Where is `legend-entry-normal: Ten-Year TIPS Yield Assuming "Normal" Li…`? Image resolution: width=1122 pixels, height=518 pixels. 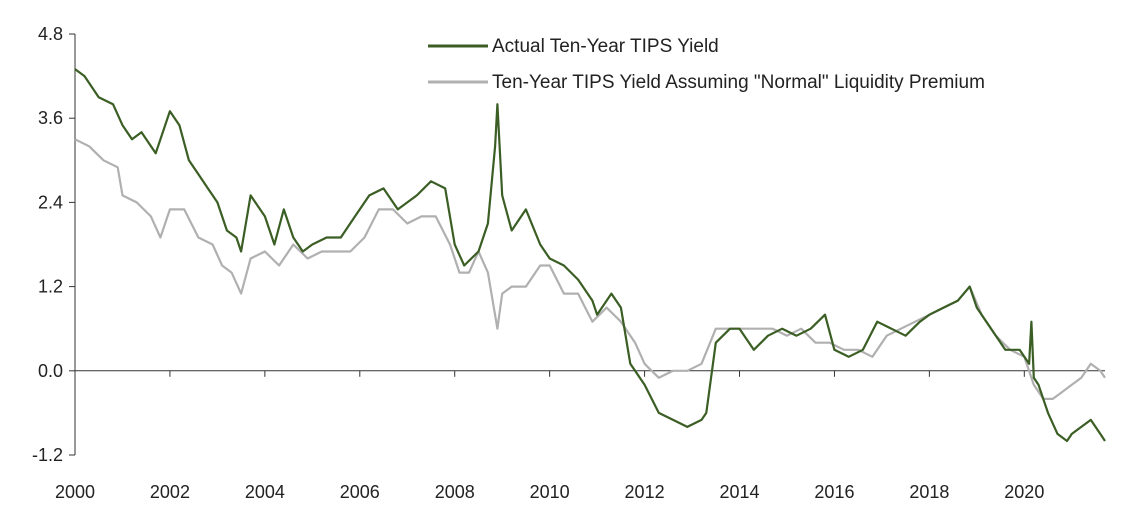 legend-entry-normal: Ten-Year TIPS Yield Assuming "Normal" Li… is located at coordinates (706, 82).